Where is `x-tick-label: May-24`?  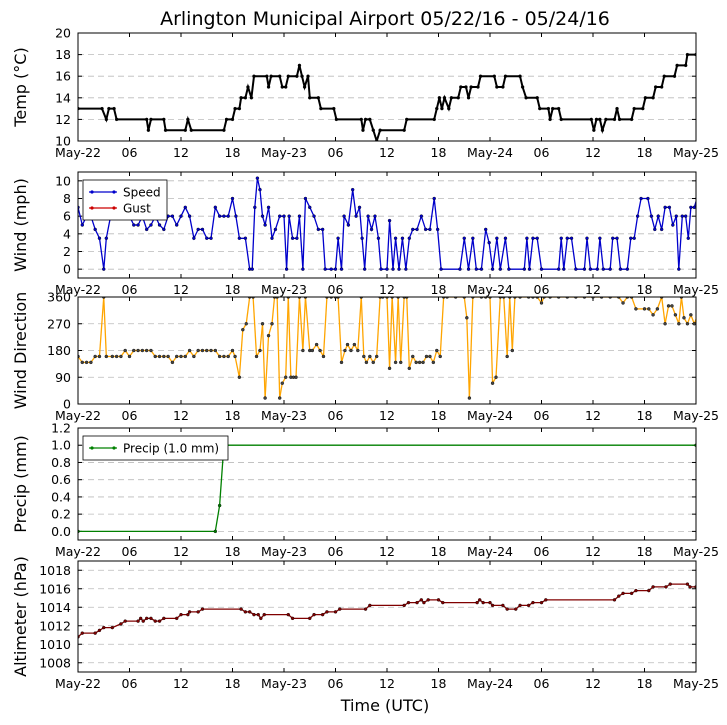 x-tick-label: May-24 is located at coordinates (490, 289).